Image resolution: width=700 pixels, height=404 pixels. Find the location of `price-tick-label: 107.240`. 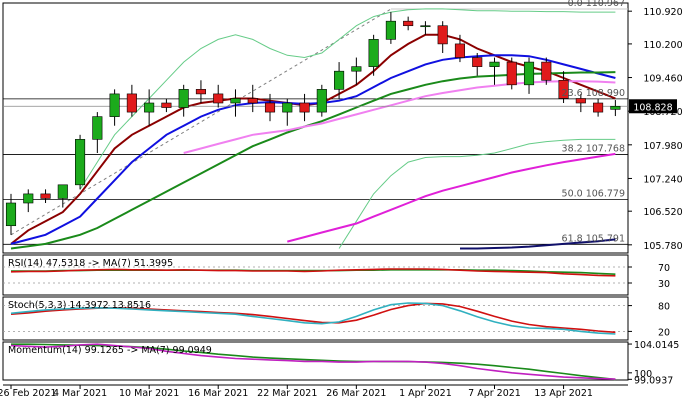

price-tick-label: 107.240 is located at coordinates (662, 179).